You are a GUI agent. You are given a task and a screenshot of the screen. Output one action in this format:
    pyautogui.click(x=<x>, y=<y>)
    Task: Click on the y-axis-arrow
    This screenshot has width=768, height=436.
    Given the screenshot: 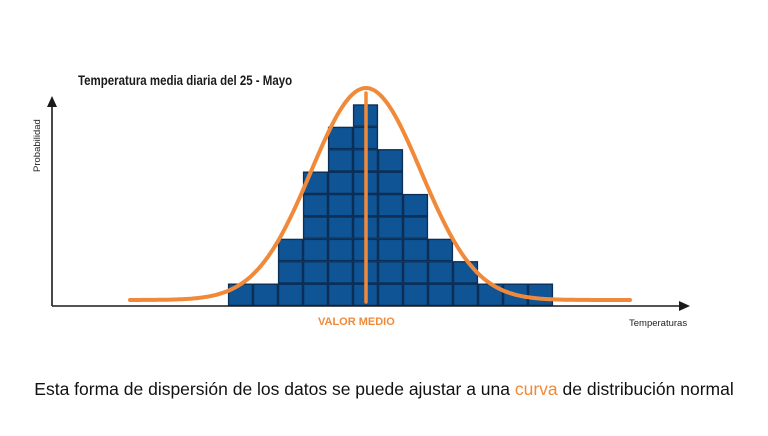 What is the action you would take?
    pyautogui.click(x=52, y=101)
    